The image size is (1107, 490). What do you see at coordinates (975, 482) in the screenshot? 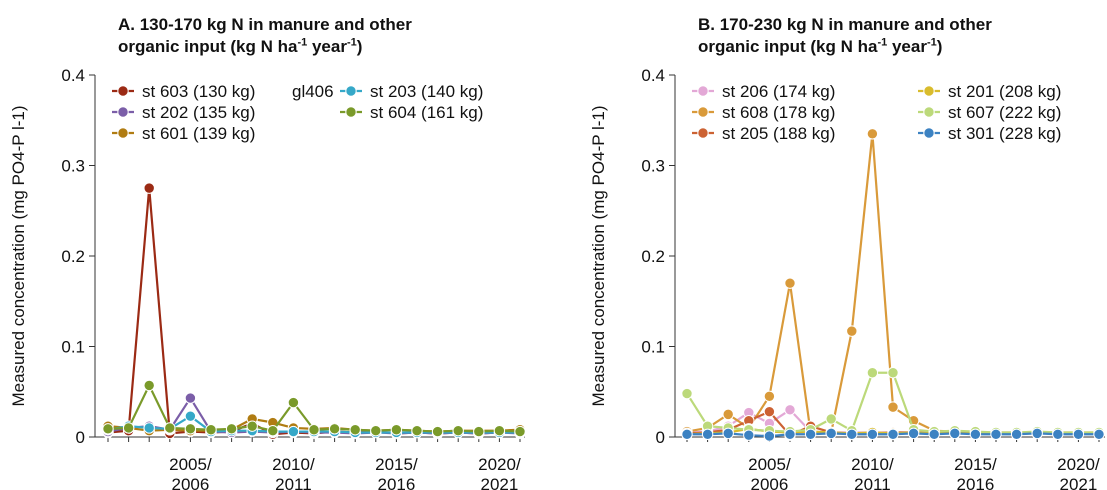
I see `panel-b-x-tick-label: 2016` at bounding box center [975, 482].